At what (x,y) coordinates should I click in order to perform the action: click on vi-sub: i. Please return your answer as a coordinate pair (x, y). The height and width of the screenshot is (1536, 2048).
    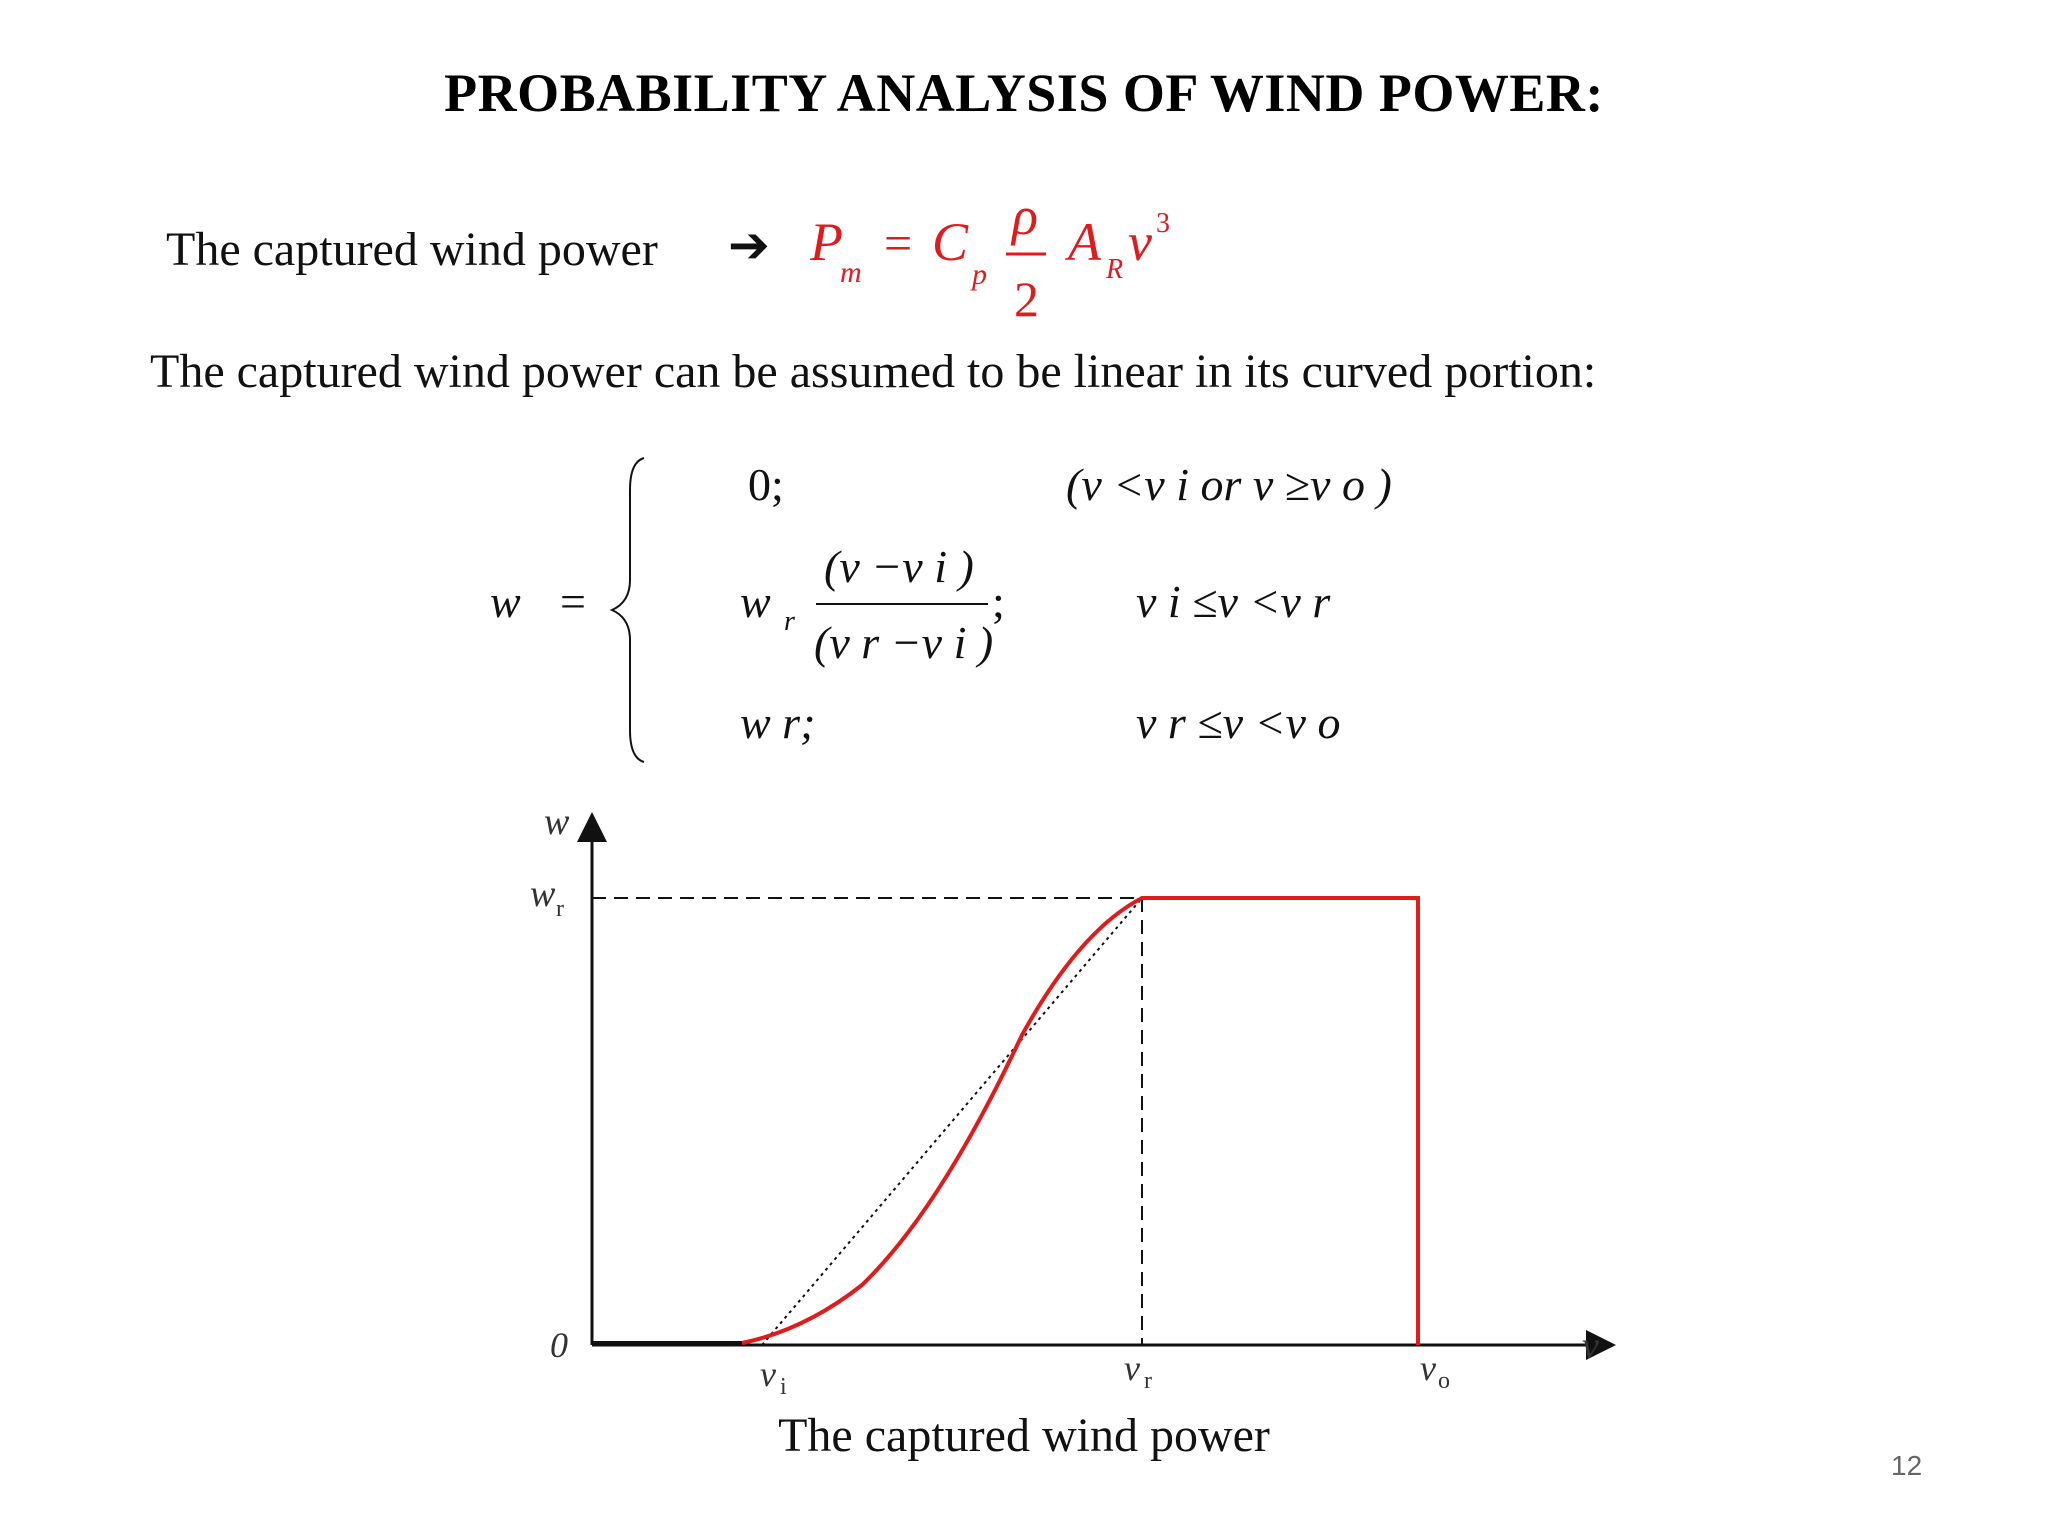
    Looking at the image, I should click on (783, 1387).